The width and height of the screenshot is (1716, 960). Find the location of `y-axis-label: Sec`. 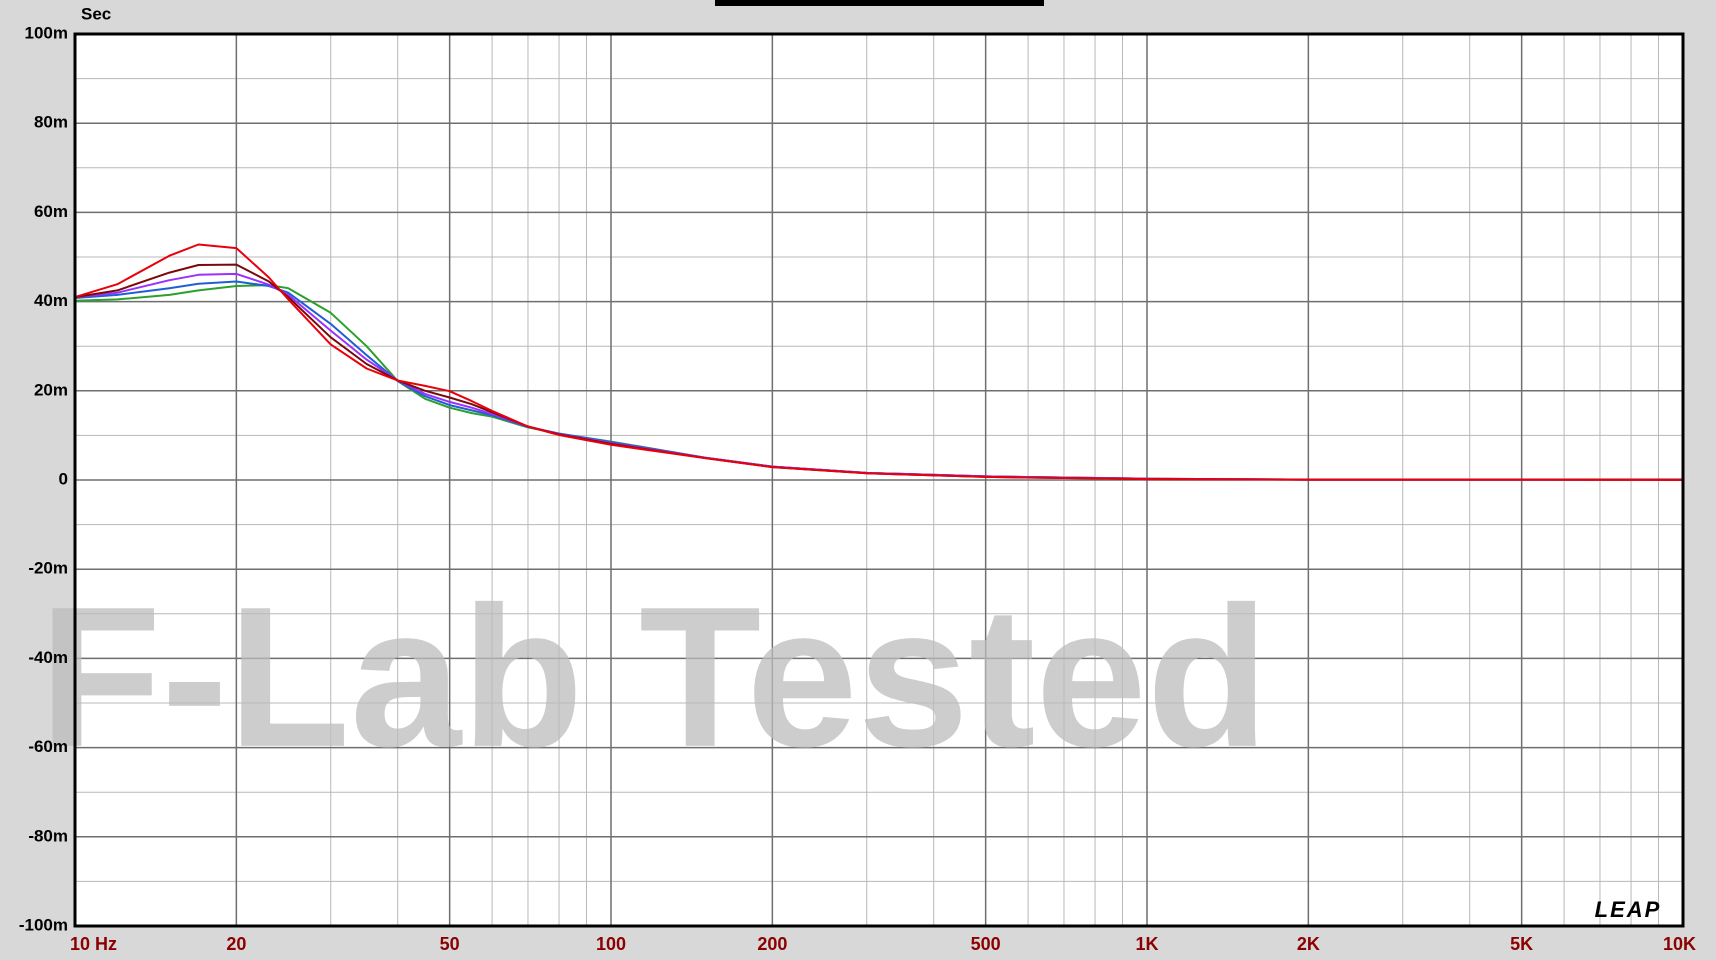

y-axis-label: Sec is located at coordinates (96, 13).